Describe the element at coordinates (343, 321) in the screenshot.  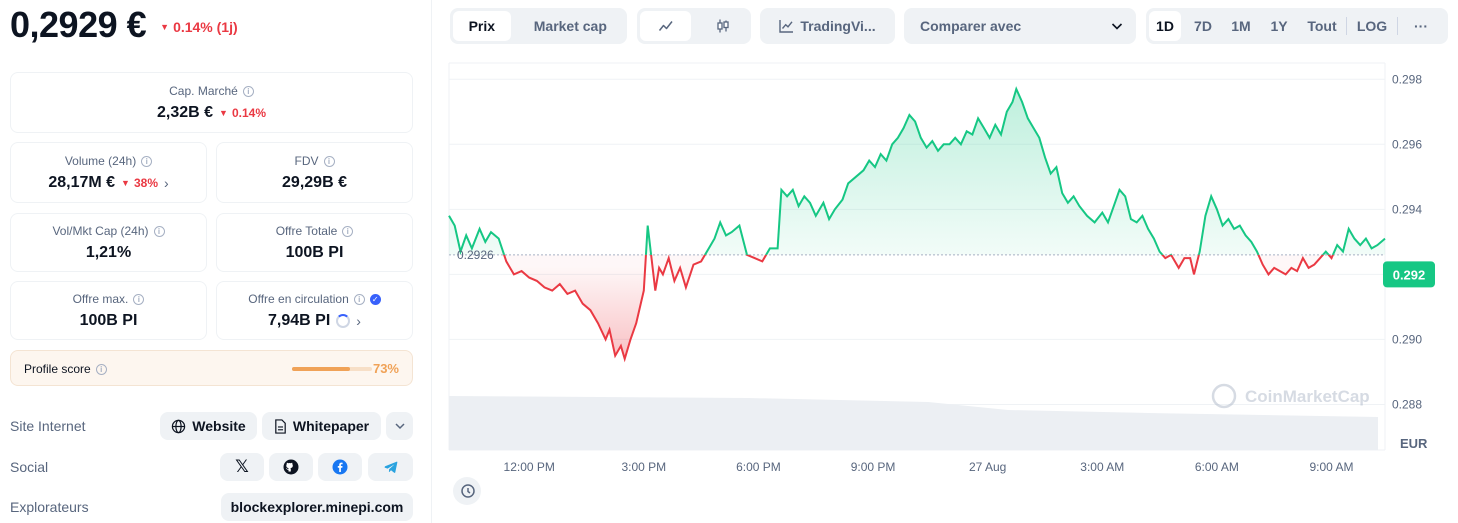
I see `supply-progress-ring-icon` at that location.